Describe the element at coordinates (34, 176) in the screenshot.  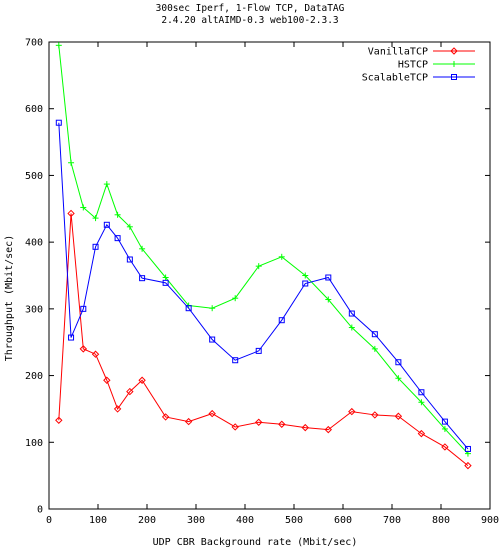
I see `y-tick-label: 500` at that location.